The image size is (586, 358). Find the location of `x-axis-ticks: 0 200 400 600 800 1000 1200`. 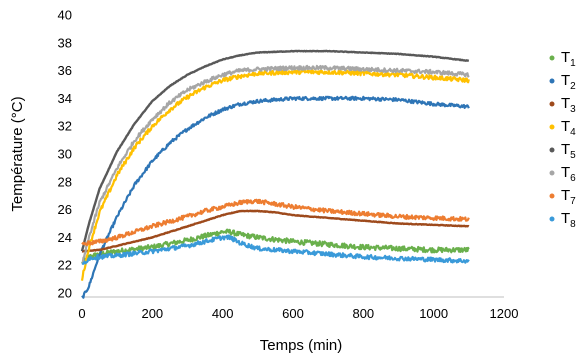

x-axis-ticks: 0 200 400 600 800 1000 1200 is located at coordinates (298, 313).